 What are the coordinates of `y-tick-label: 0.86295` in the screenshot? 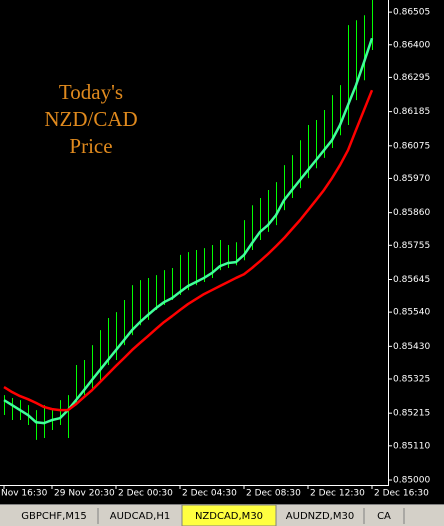 It's located at (411, 78).